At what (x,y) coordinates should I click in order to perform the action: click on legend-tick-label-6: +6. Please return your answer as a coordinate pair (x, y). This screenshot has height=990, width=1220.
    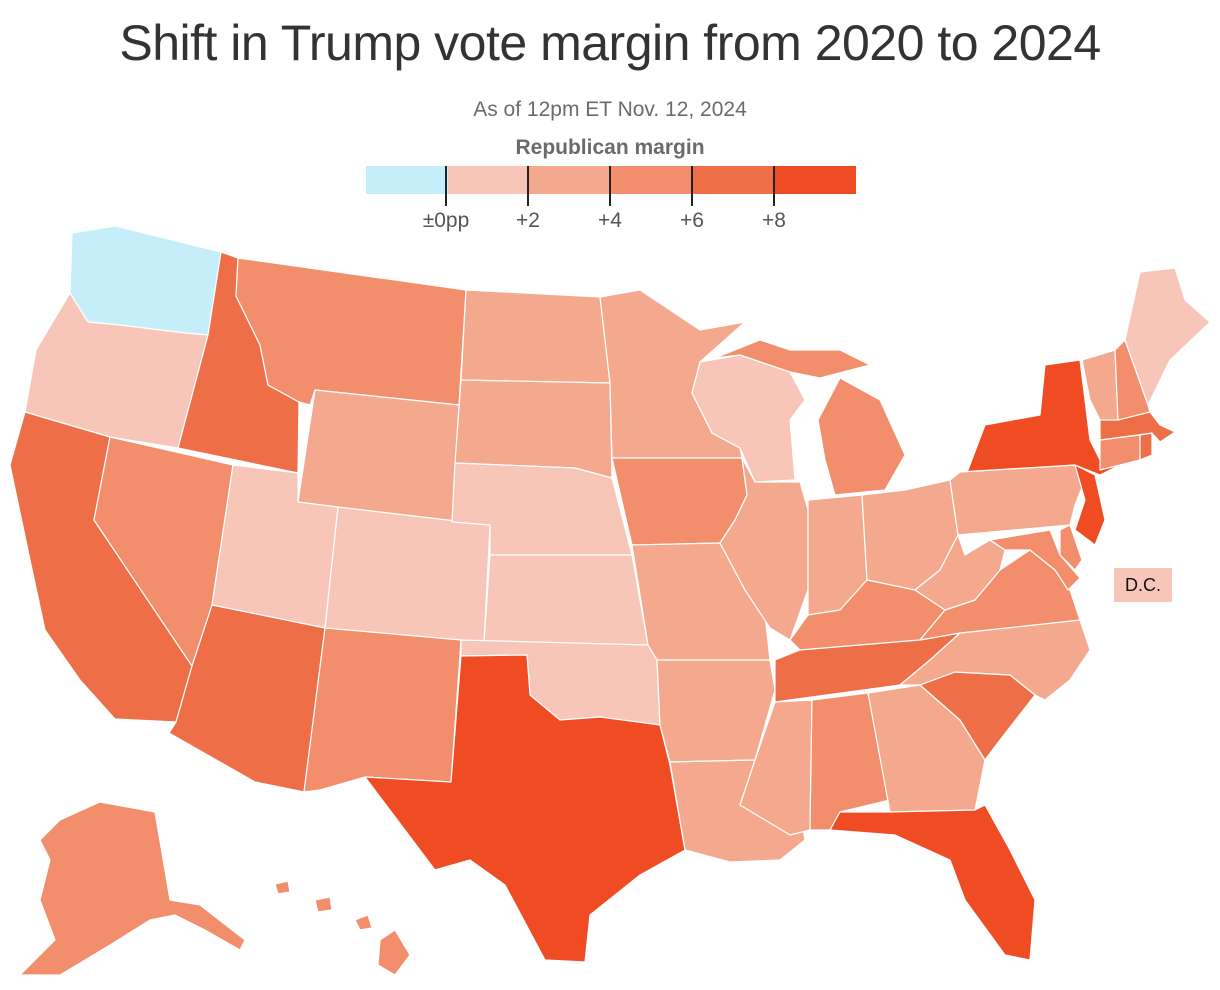
    Looking at the image, I should click on (692, 220).